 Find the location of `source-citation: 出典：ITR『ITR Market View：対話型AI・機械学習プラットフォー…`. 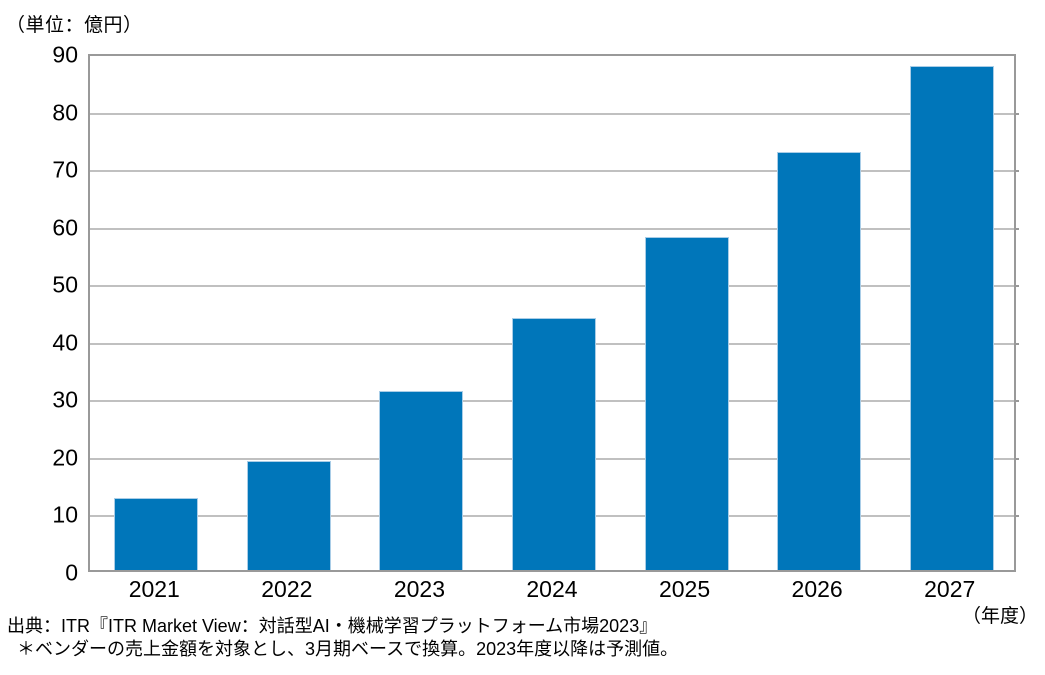

source-citation: 出典：ITR『ITR Market View：対話型AI・機械学習プラットフォー… is located at coordinates (332, 626).